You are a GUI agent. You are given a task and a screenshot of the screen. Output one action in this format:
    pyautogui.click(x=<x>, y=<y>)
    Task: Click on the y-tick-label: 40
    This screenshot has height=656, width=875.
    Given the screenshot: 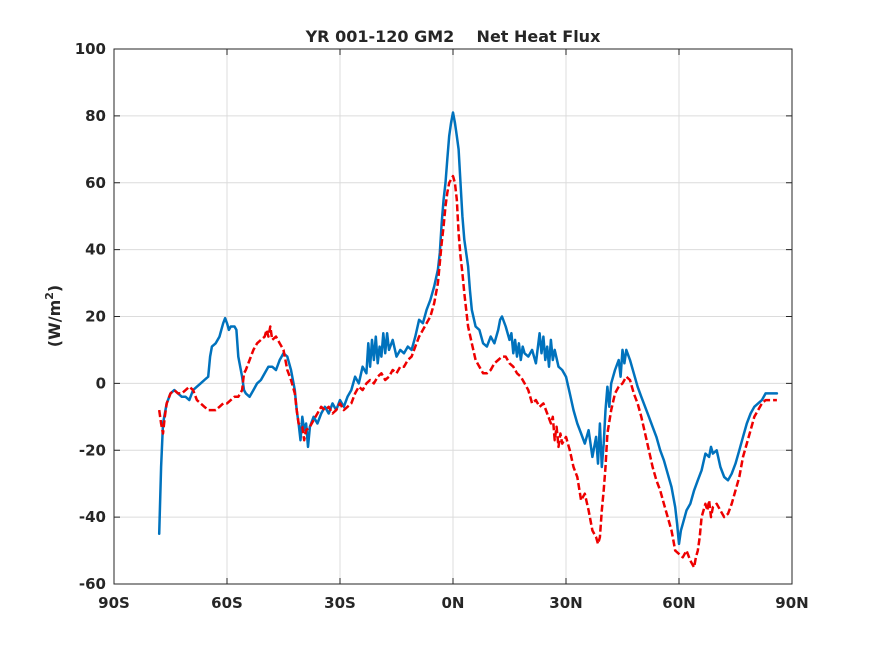 What is the action you would take?
    pyautogui.click(x=95, y=250)
    